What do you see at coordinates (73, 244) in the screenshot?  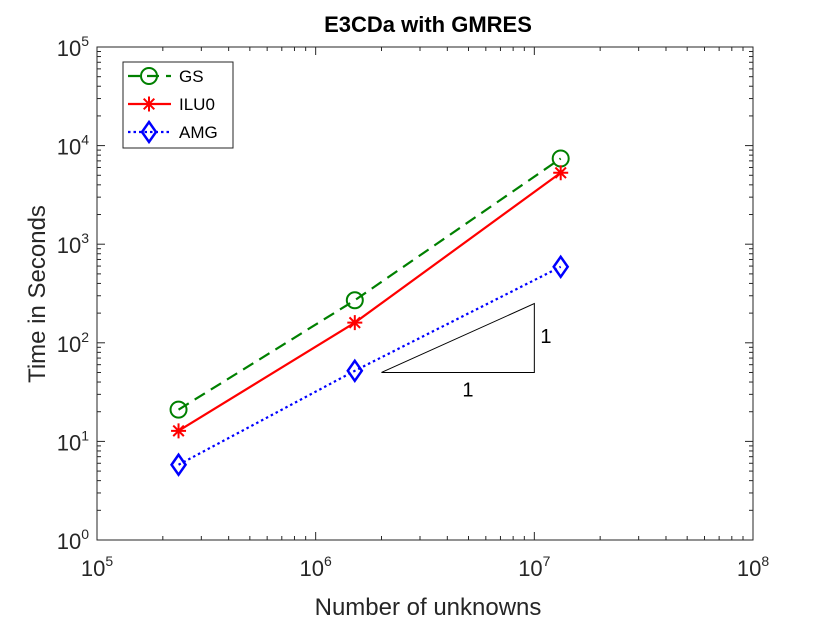 I see `y-tick-label: 10³` at bounding box center [73, 244].